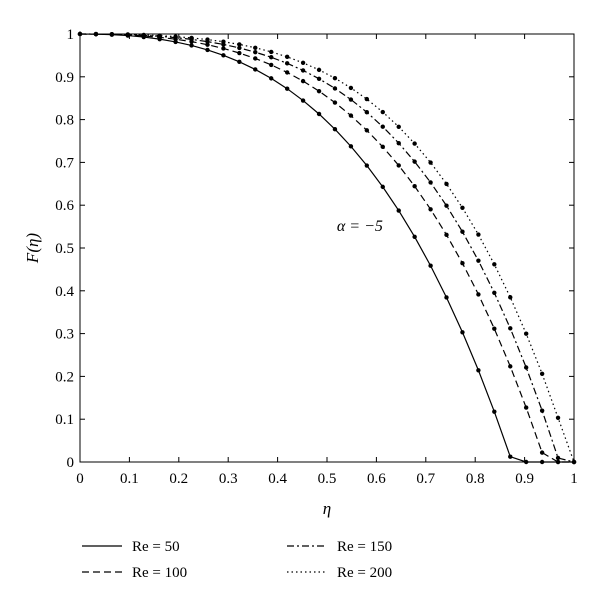 This screenshot has height=609, width=600. What do you see at coordinates (237, 560) in the screenshot?
I see `legend: Re = 50 Re = 100 Re = 150 Re = 200` at bounding box center [237, 560].